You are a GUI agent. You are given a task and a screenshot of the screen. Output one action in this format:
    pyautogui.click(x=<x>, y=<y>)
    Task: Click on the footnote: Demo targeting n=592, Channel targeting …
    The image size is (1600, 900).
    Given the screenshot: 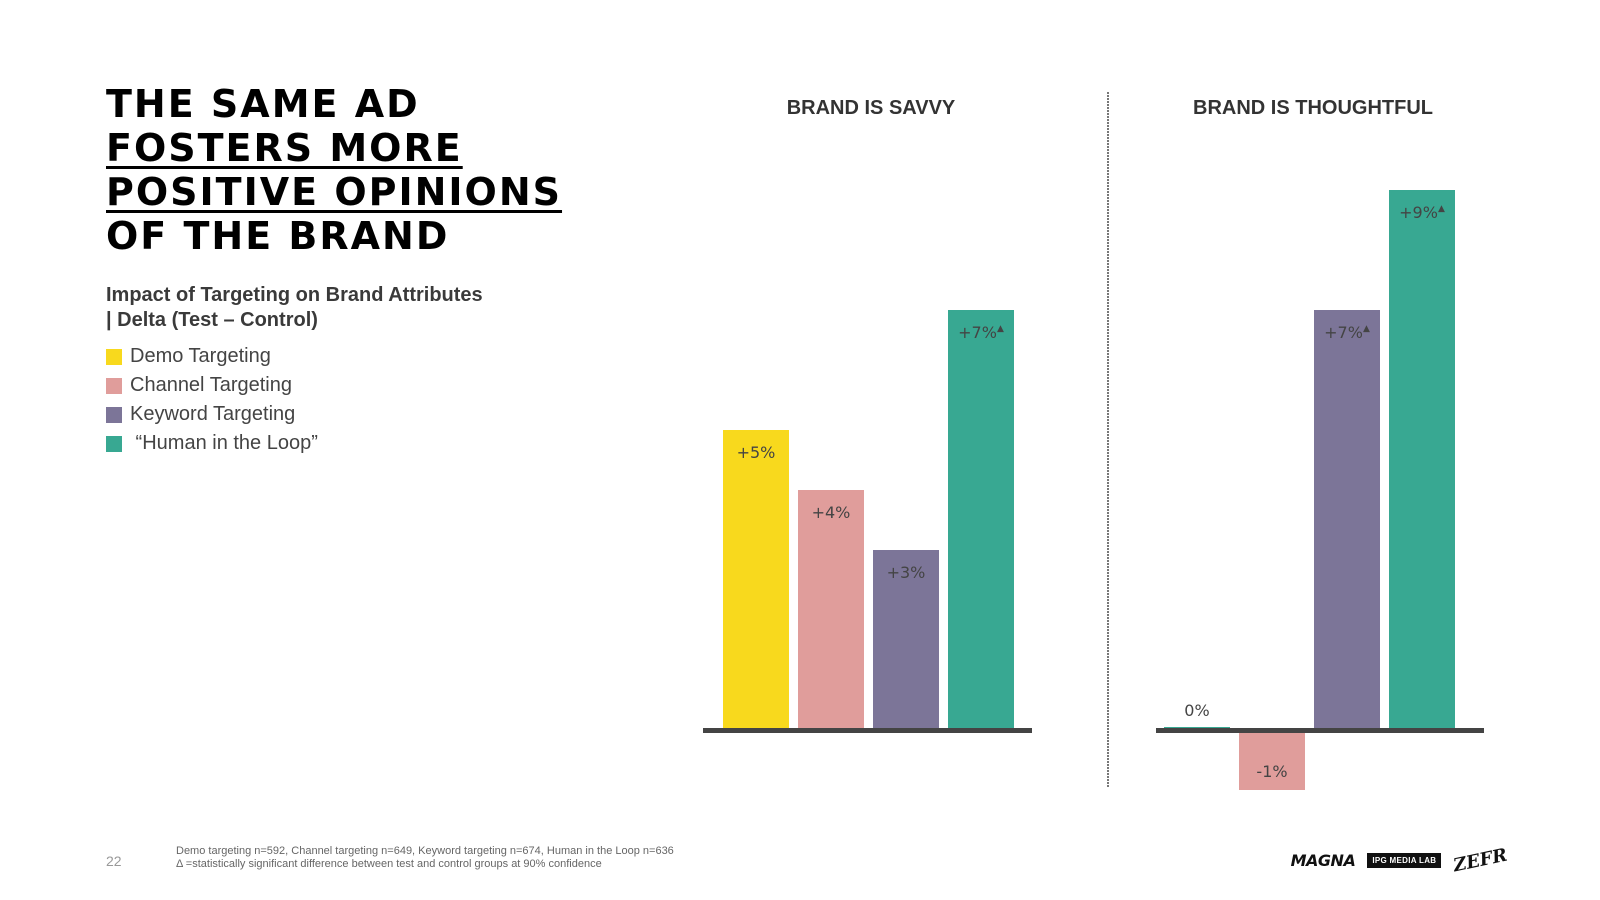 What is the action you would take?
    pyautogui.click(x=425, y=858)
    